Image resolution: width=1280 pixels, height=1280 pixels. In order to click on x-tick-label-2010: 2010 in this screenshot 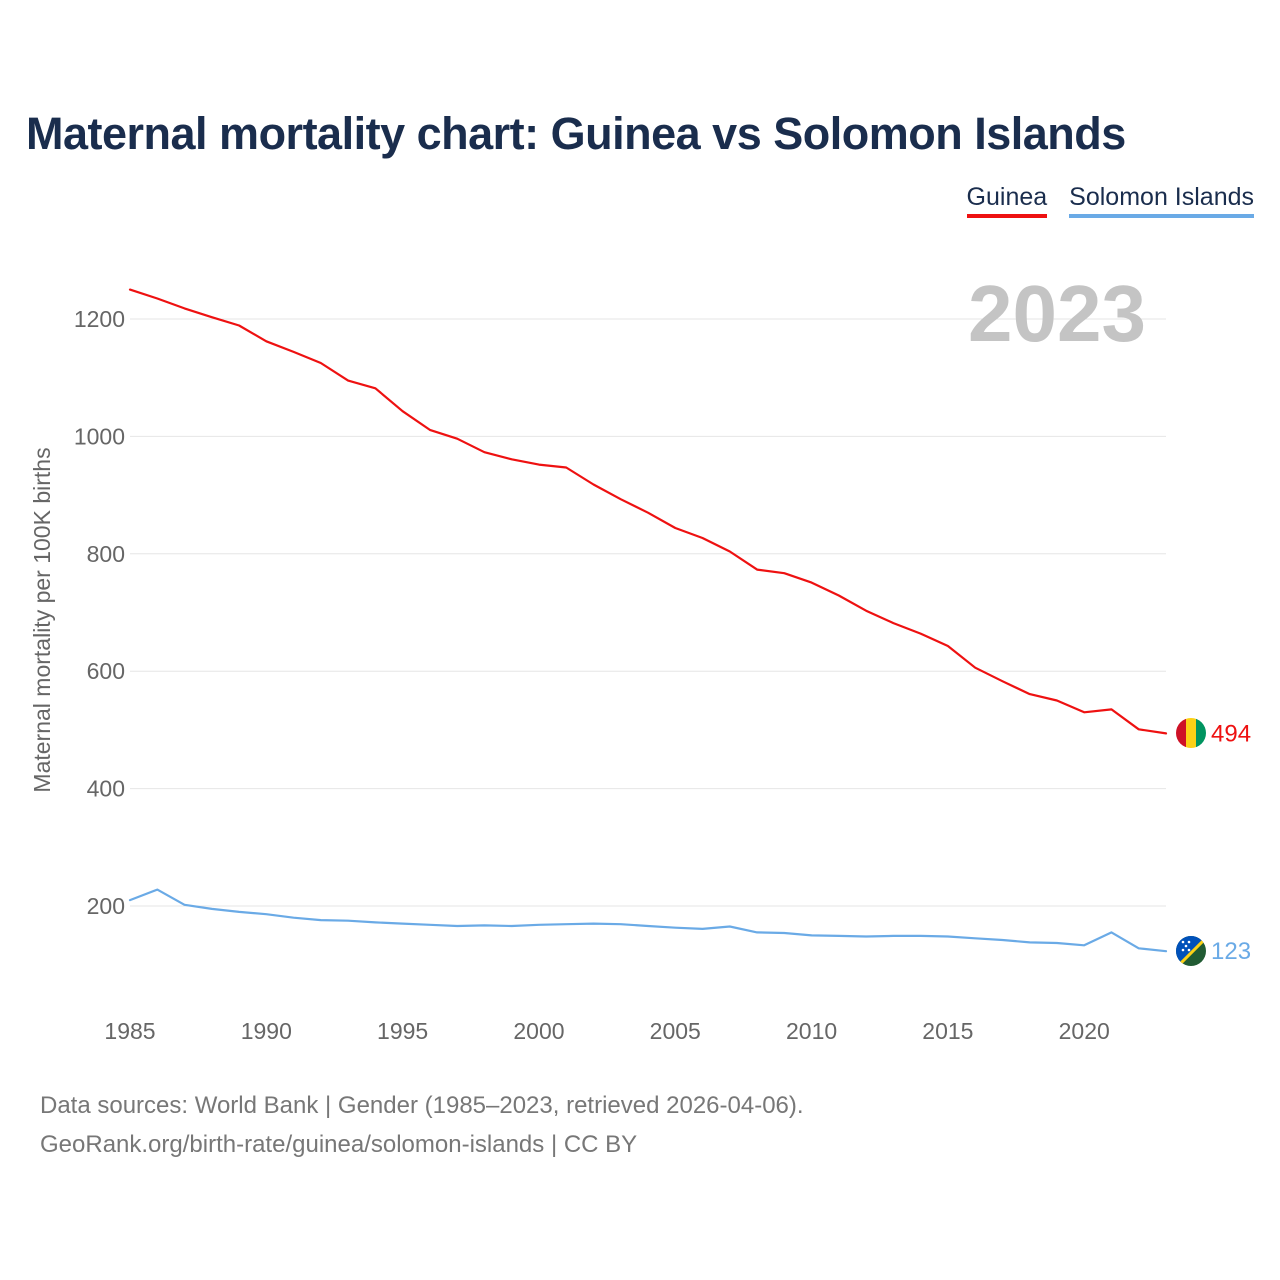, I will do `click(811, 1031)`.